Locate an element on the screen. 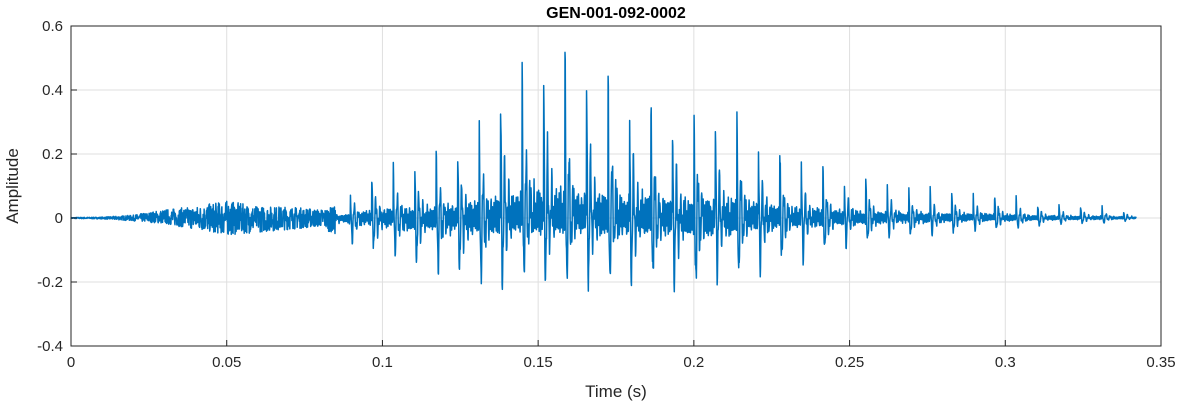 This screenshot has height=404, width=1182. chart-title: GEN-001-092-0002 is located at coordinates (616, 13).